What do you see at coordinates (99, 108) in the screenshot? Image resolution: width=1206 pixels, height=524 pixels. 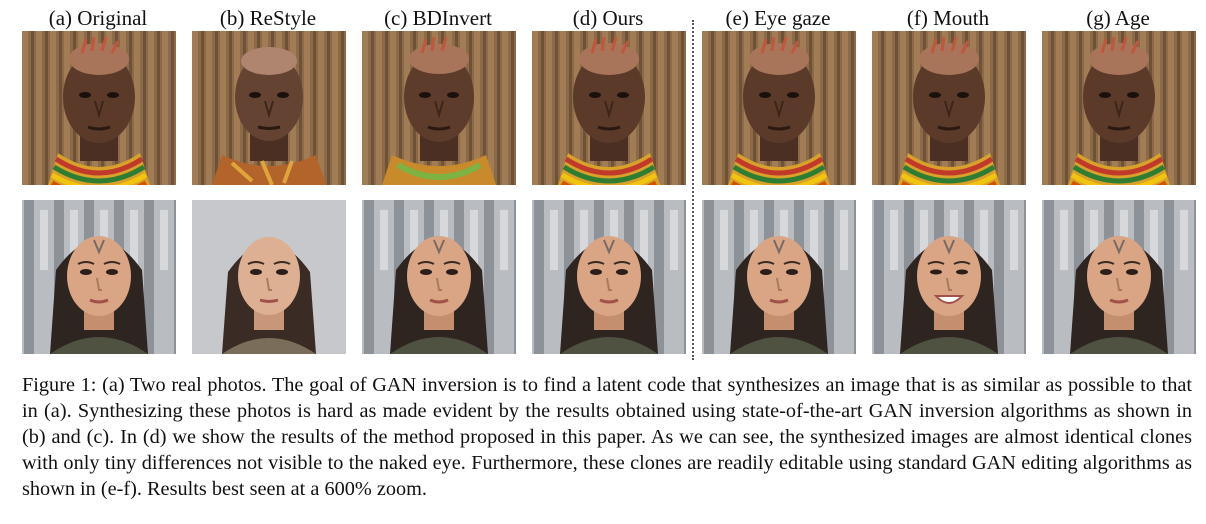 I see `photo-row1-original` at bounding box center [99, 108].